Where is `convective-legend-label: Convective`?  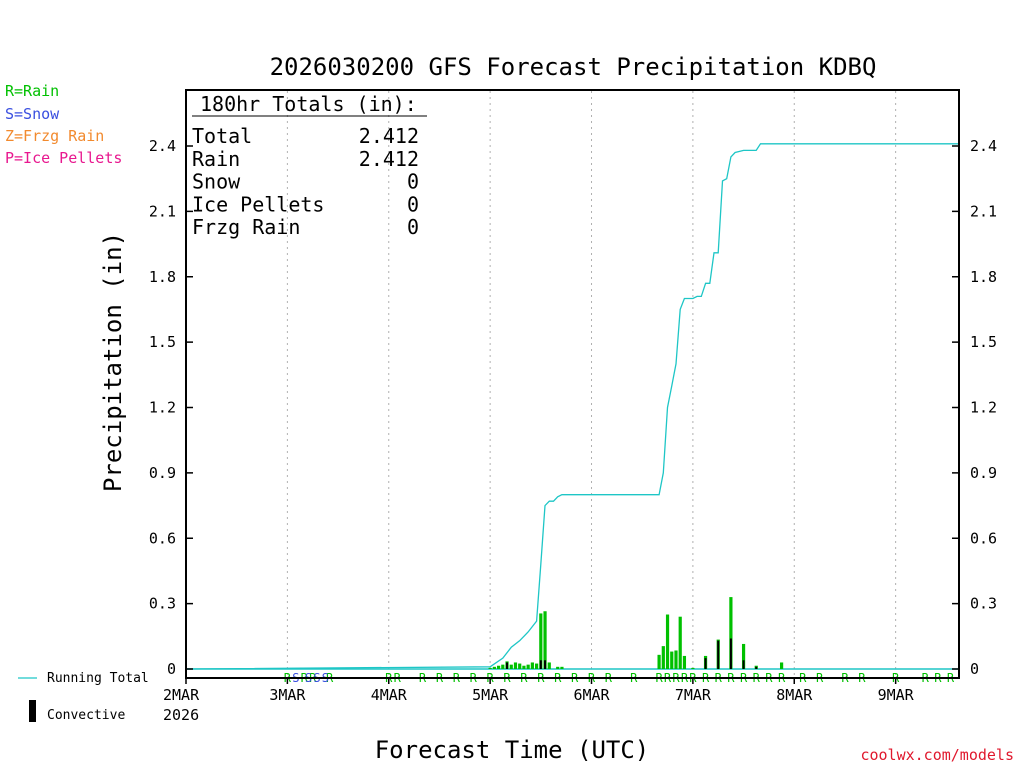 convective-legend-label: Convective is located at coordinates (86, 715).